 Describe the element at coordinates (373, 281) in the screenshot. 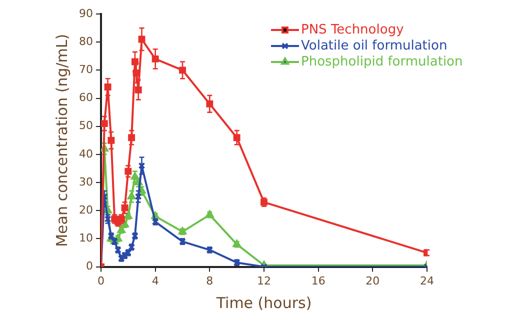

I see `x-tick-label: 20` at that location.